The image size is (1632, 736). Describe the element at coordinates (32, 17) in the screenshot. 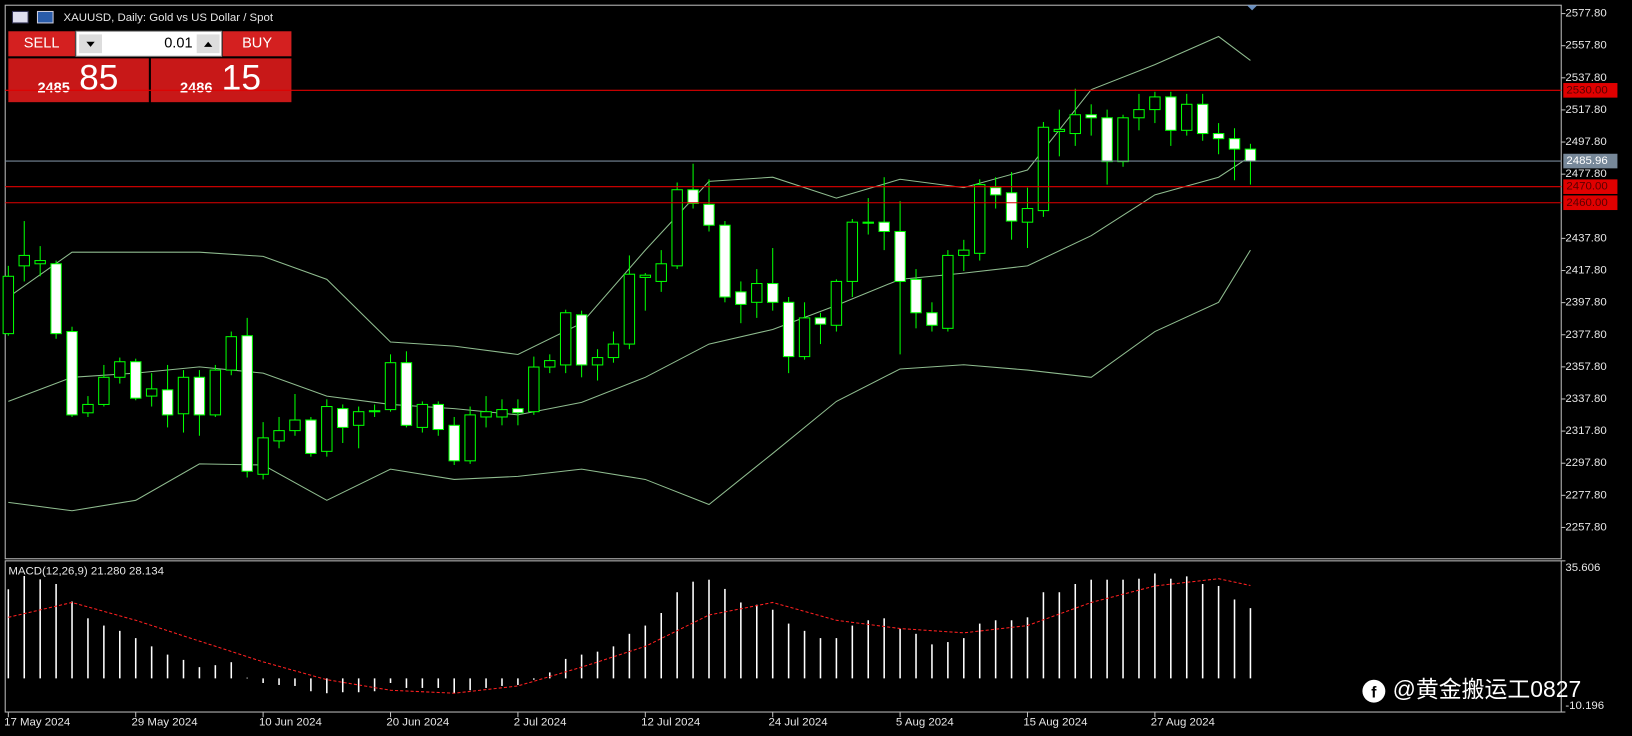

I see `window-icons` at that location.